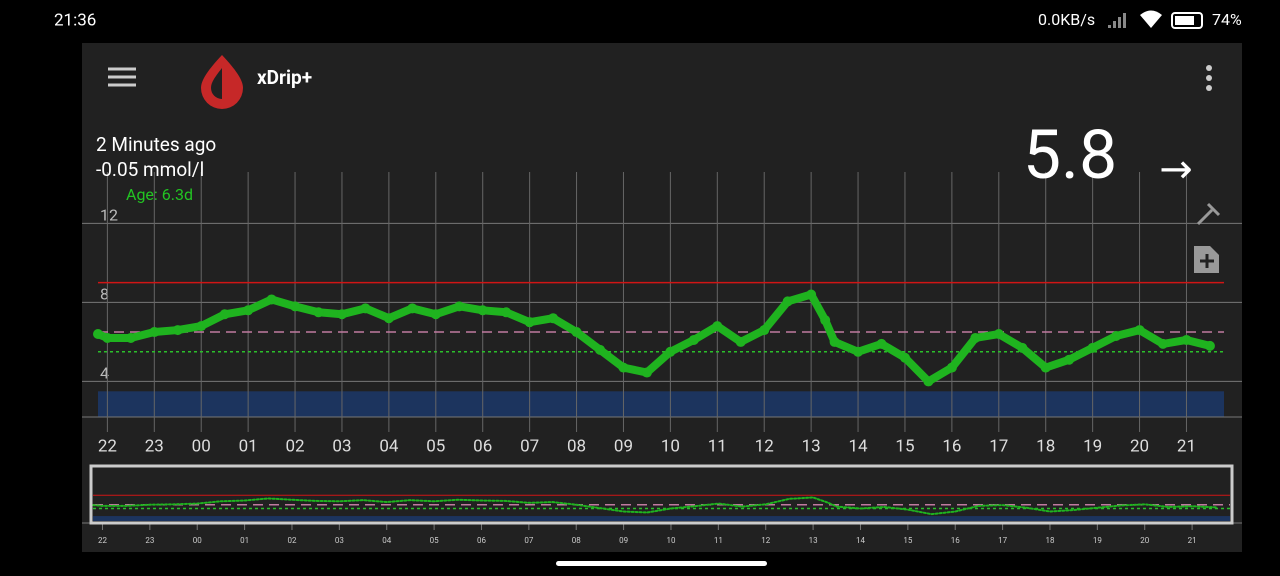  I want to click on x-tick-label: 10, so click(670, 540).